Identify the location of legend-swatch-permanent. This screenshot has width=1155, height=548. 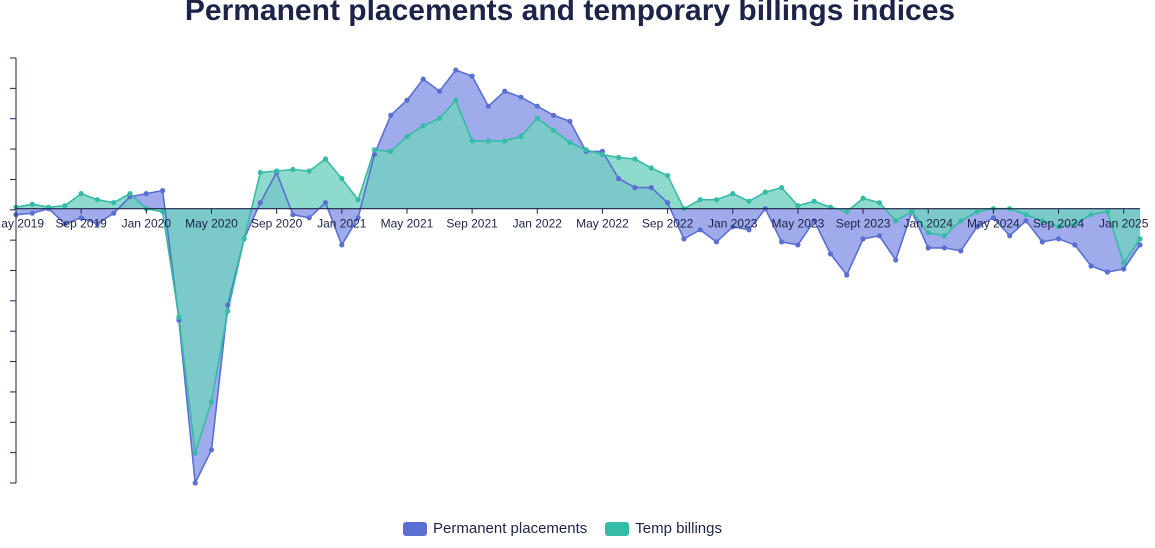
(415, 528).